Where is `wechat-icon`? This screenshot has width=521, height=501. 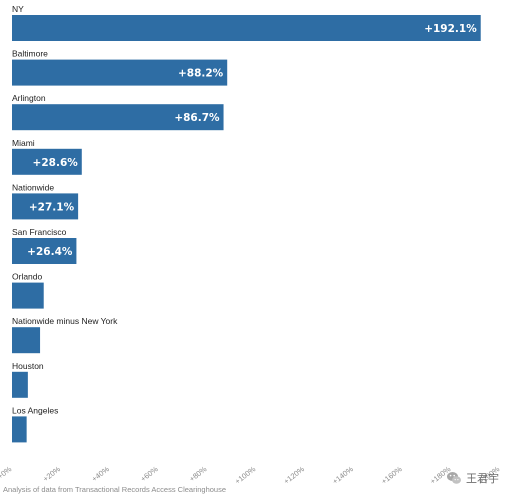 wechat-icon is located at coordinates (454, 478).